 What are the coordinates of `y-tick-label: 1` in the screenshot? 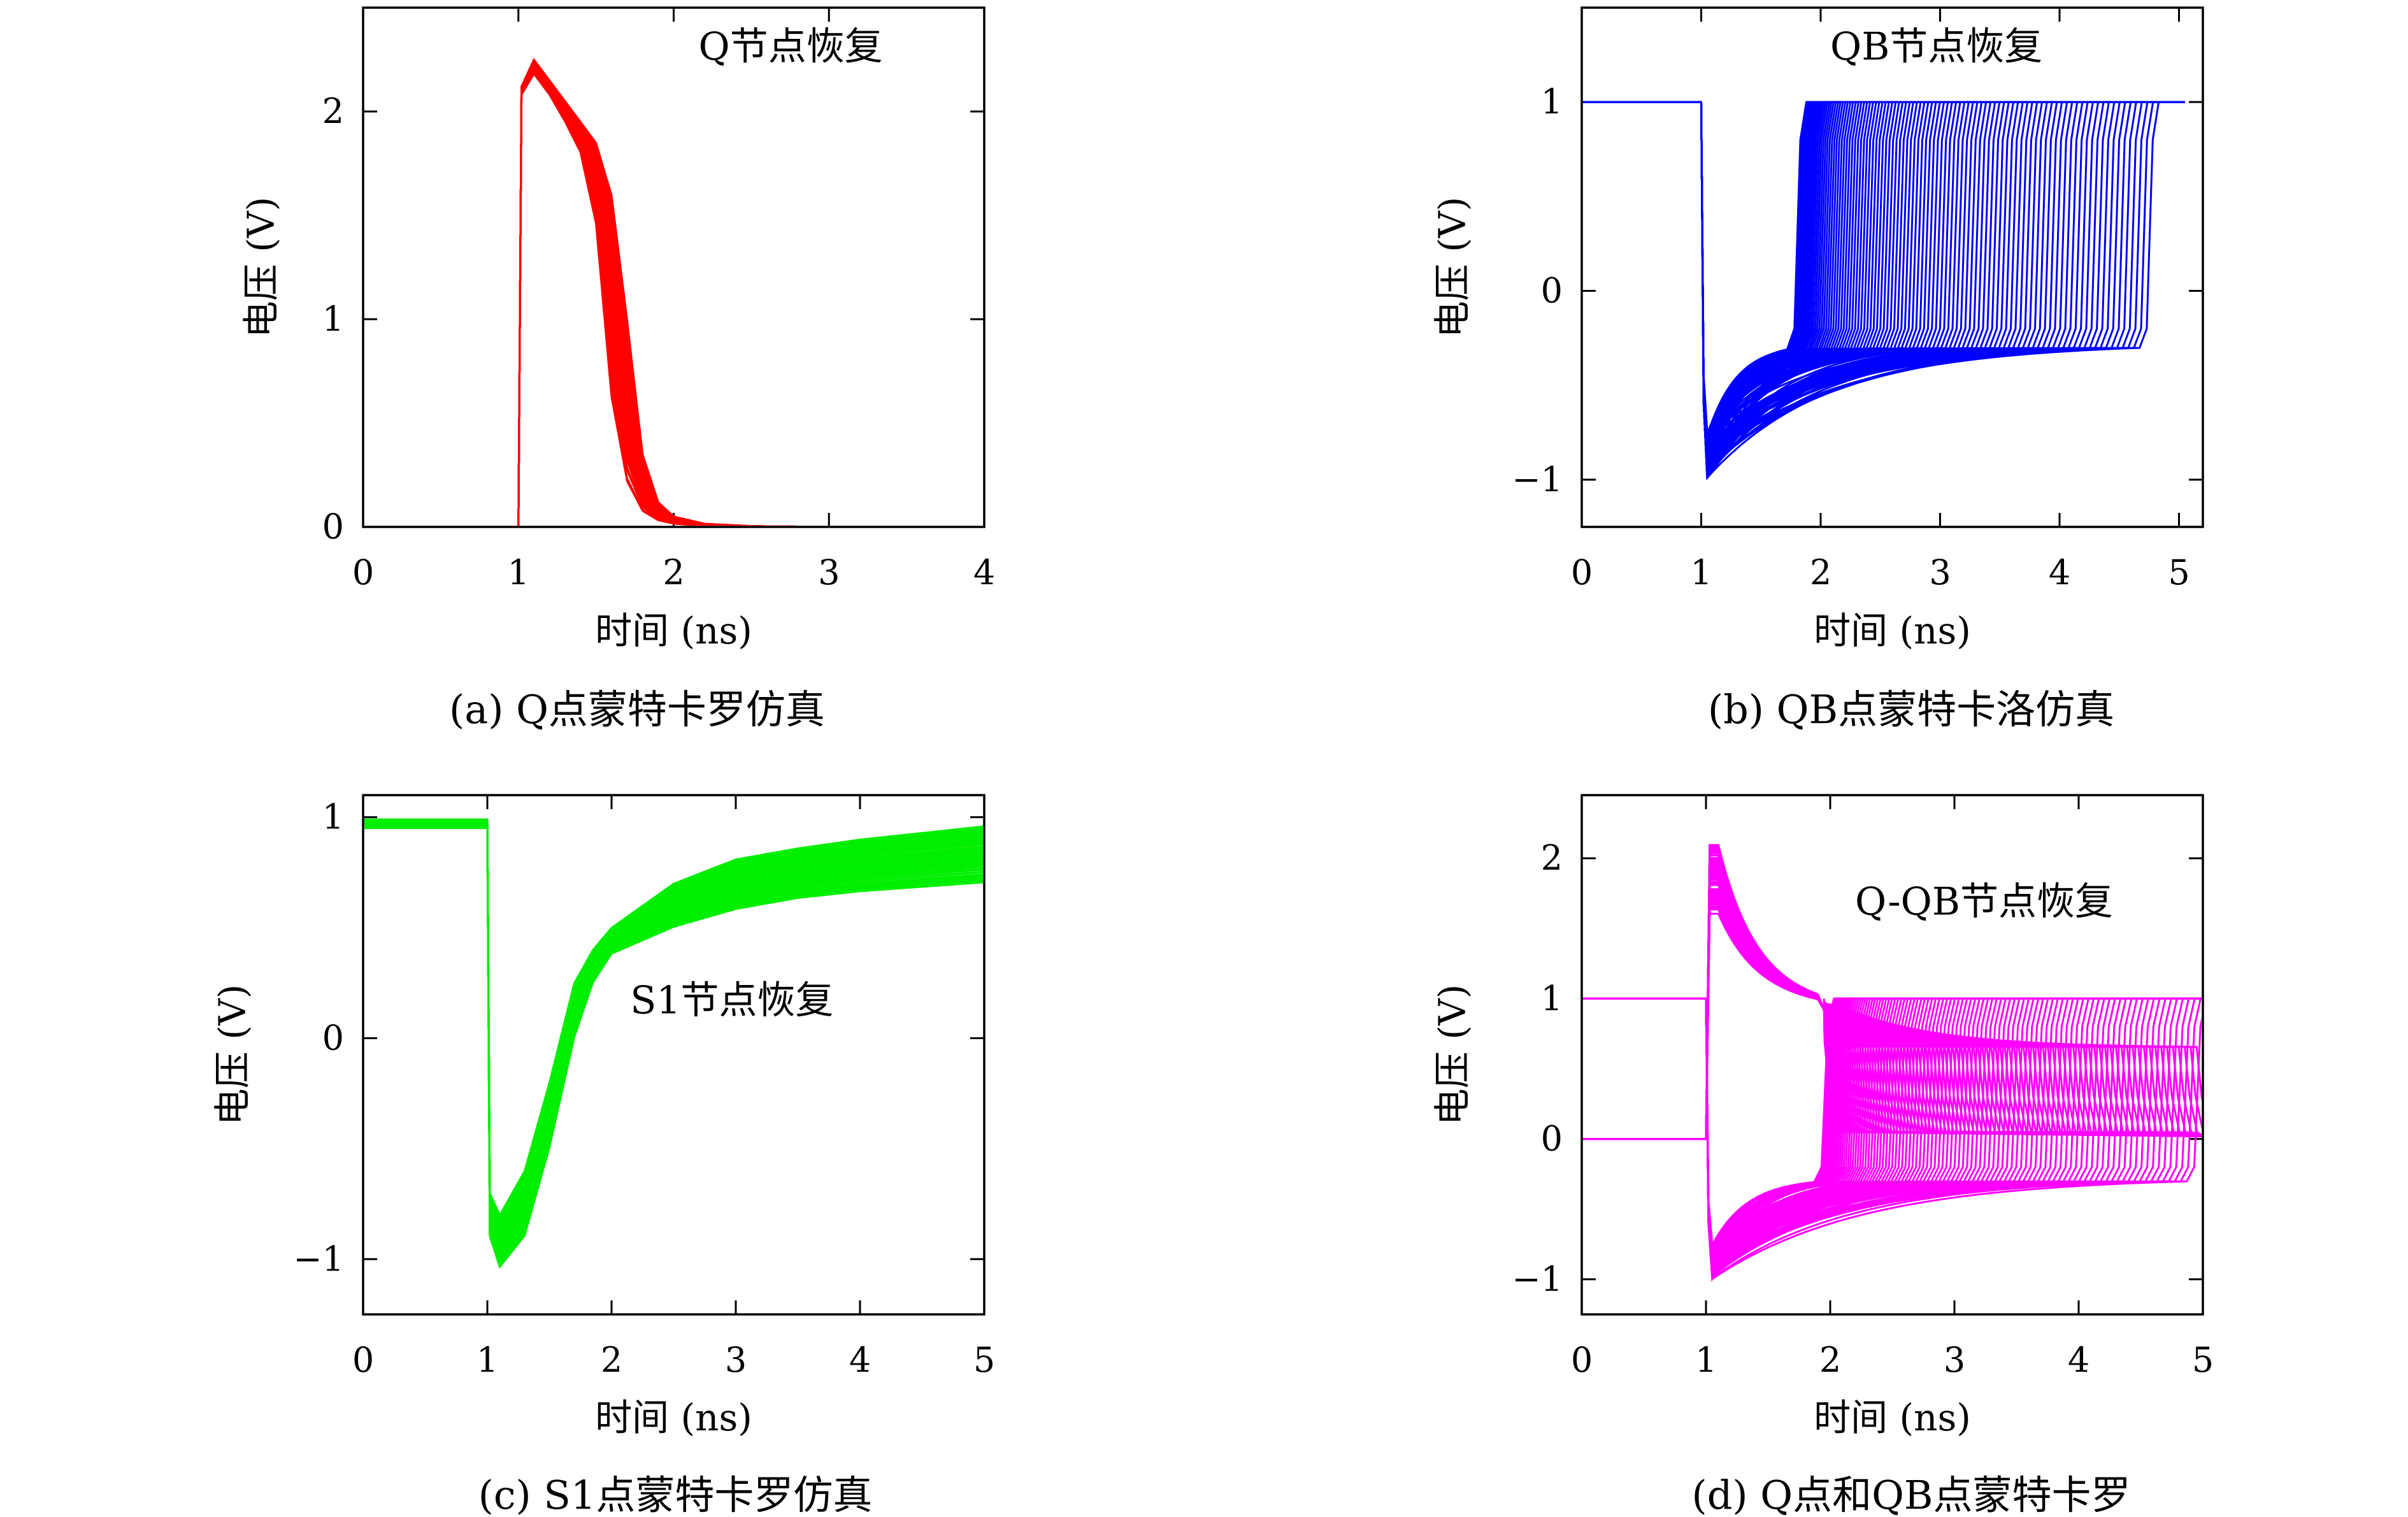 It's located at (1552, 998).